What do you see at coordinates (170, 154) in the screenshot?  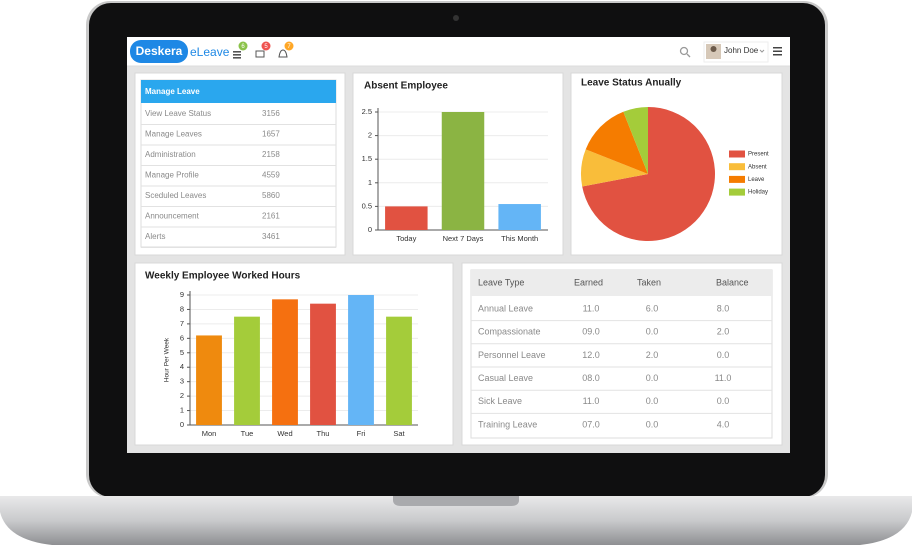 I see `list-item: Administration` at bounding box center [170, 154].